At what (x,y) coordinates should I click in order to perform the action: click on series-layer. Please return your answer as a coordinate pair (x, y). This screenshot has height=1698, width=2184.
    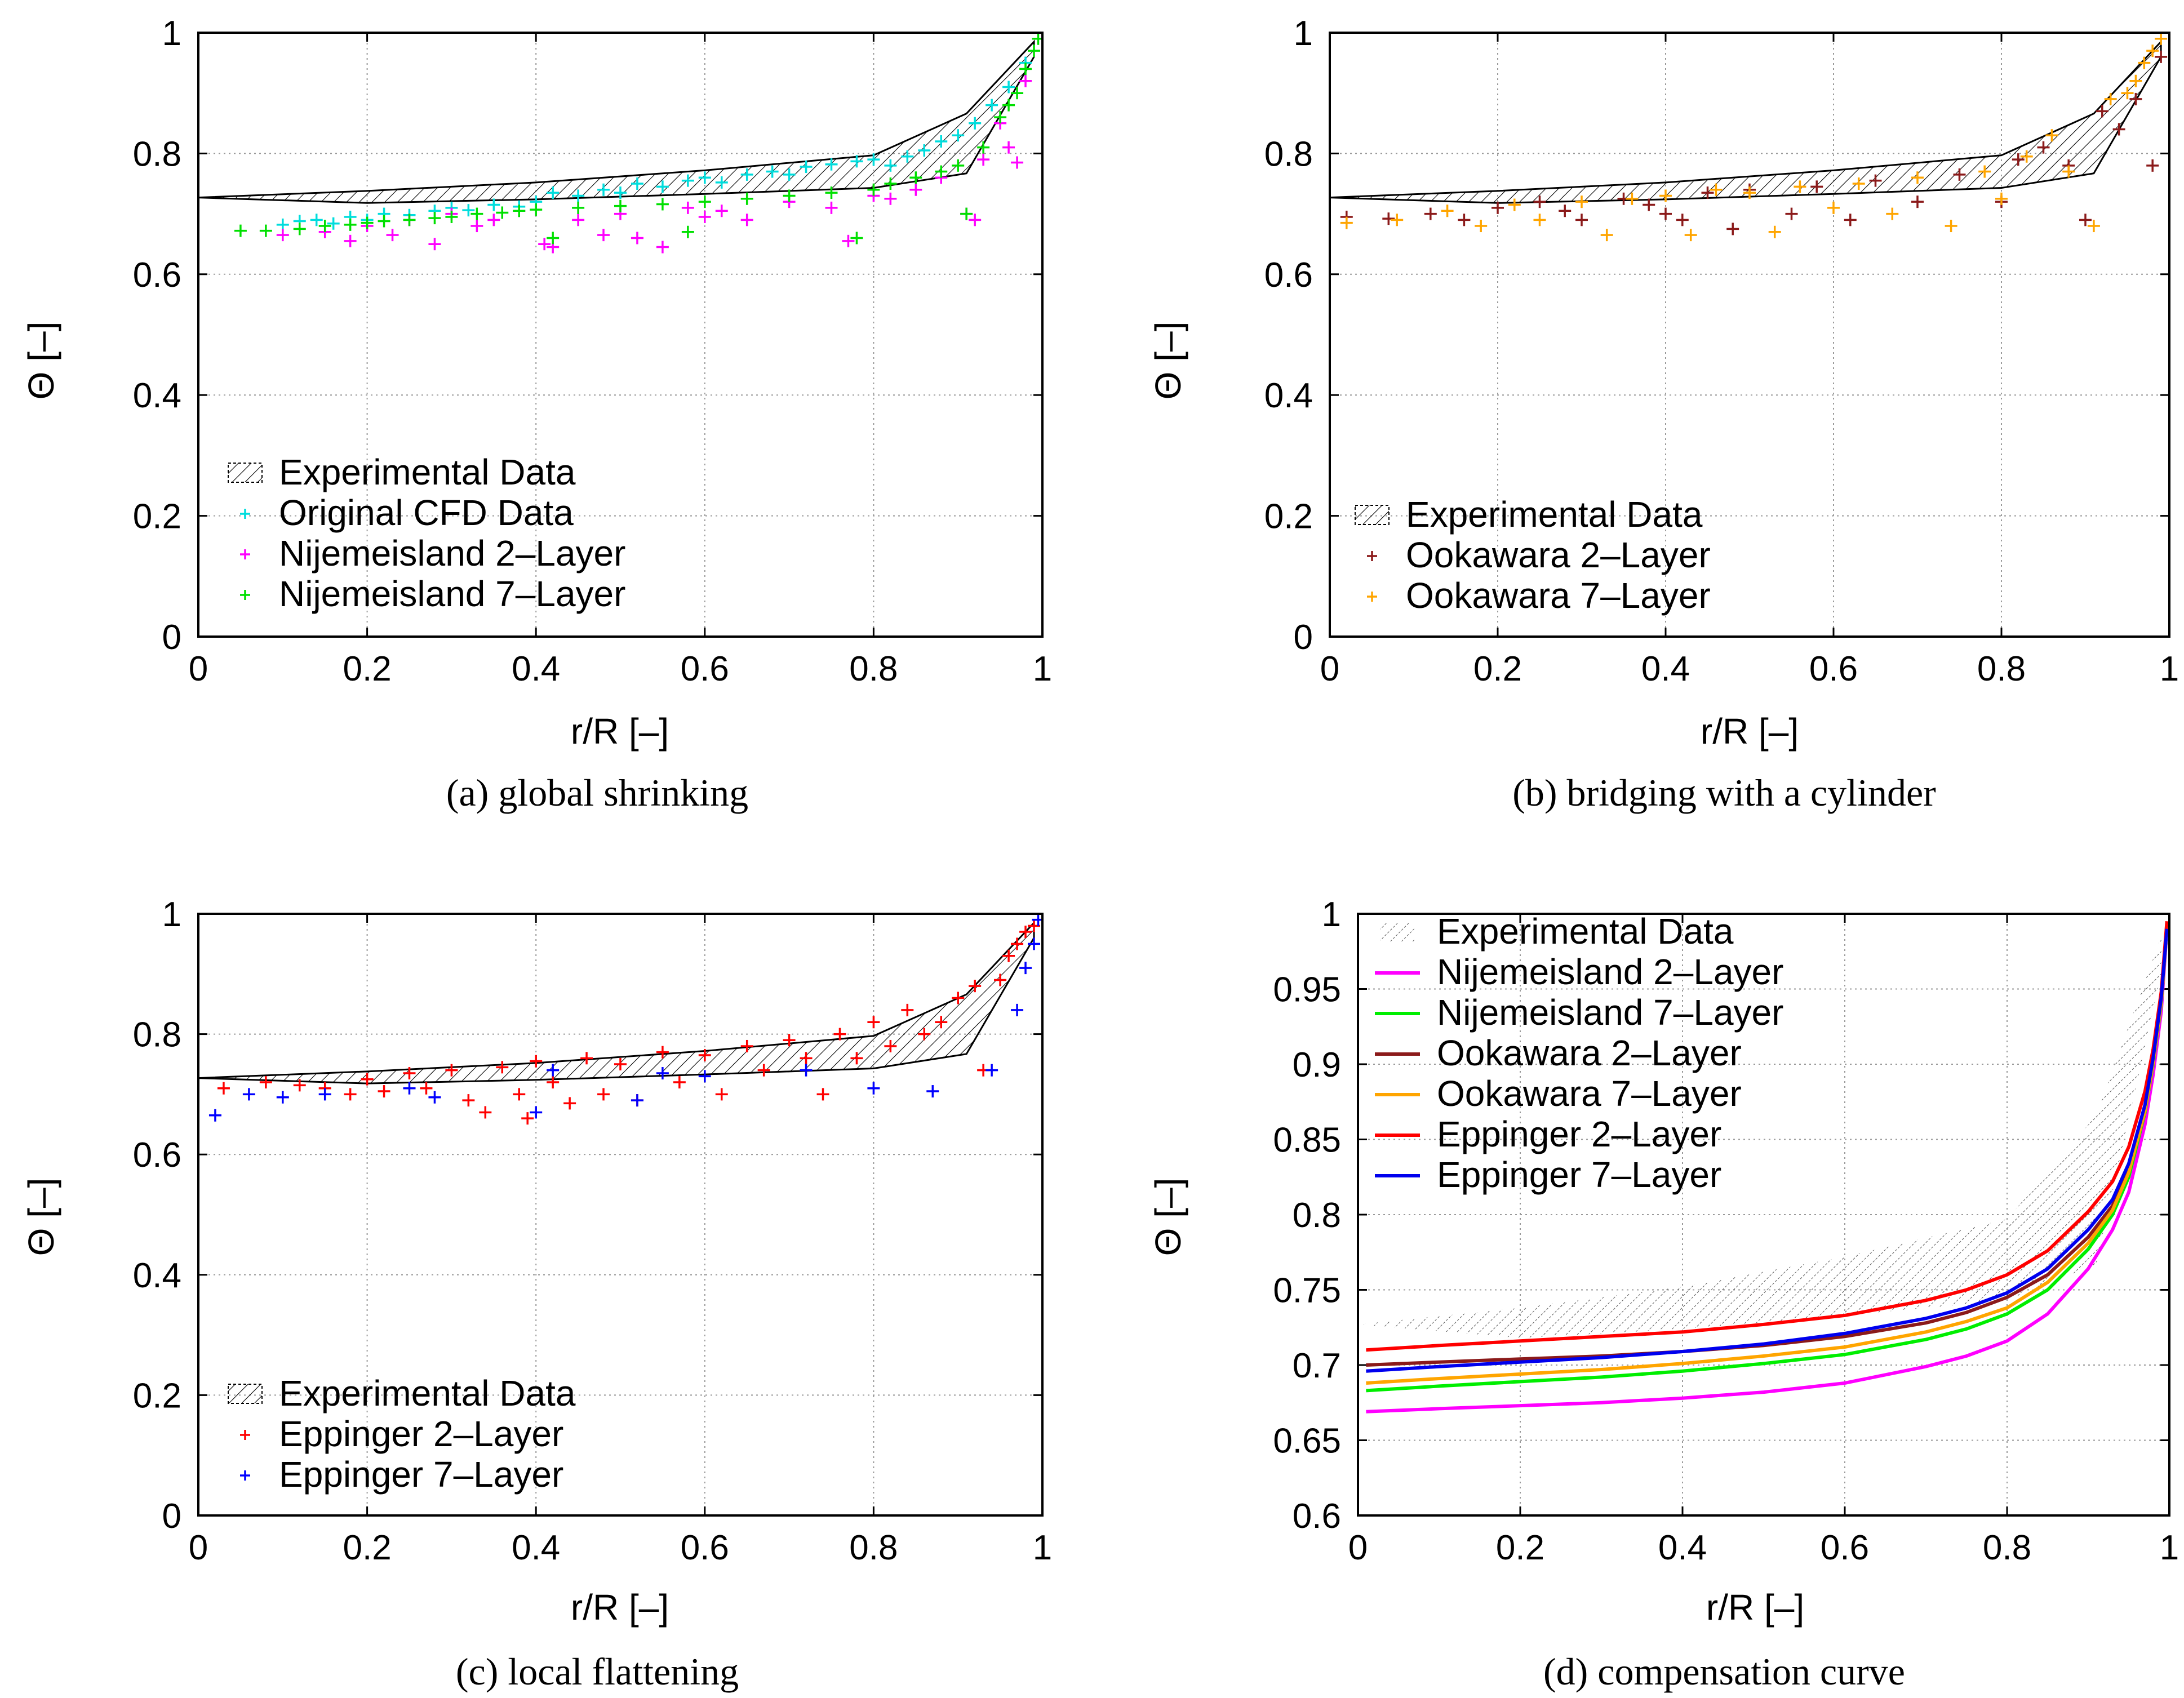
    Looking at the image, I should click on (1767, 1167).